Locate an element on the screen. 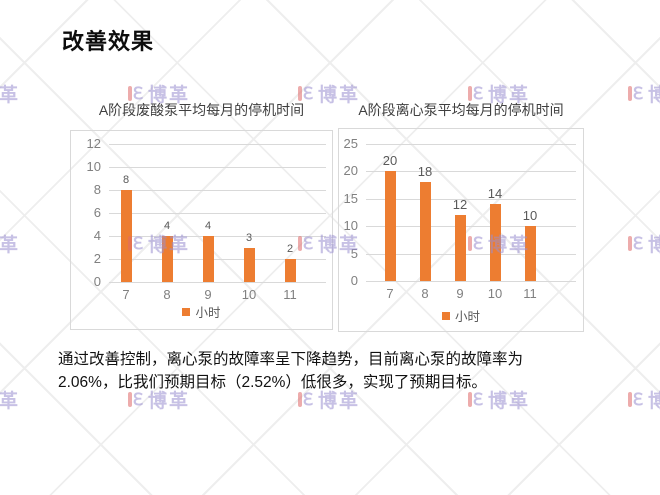 The image size is (660, 495). chart1-legend-label: 小时 is located at coordinates (208, 313).